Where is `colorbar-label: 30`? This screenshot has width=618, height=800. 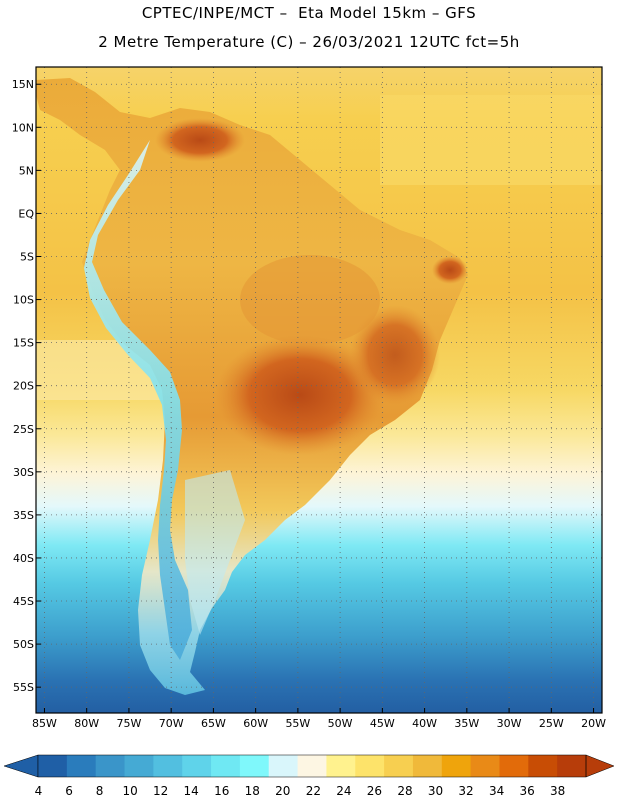
colorbar-label: 30 is located at coordinates (435, 791).